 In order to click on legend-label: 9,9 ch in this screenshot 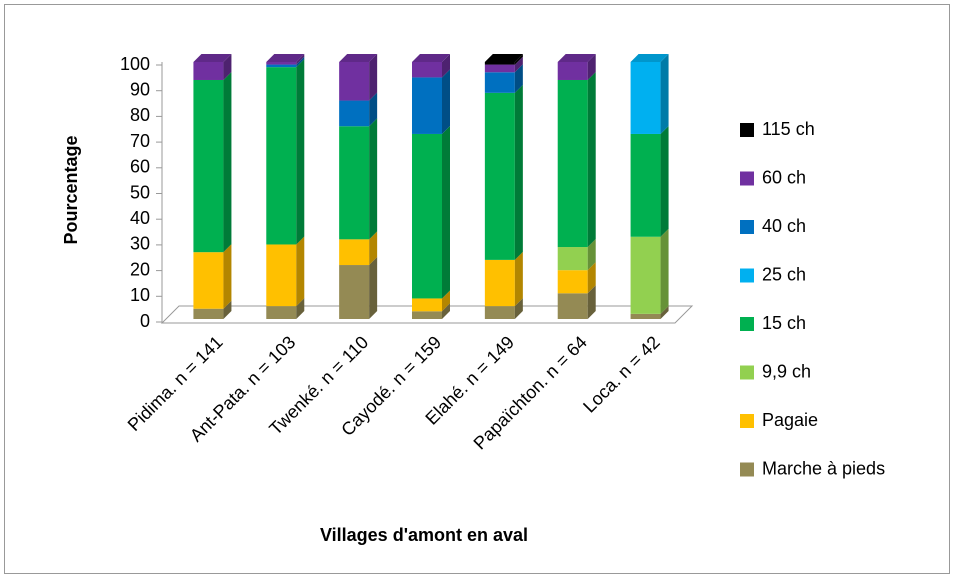, I will do `click(786, 371)`.